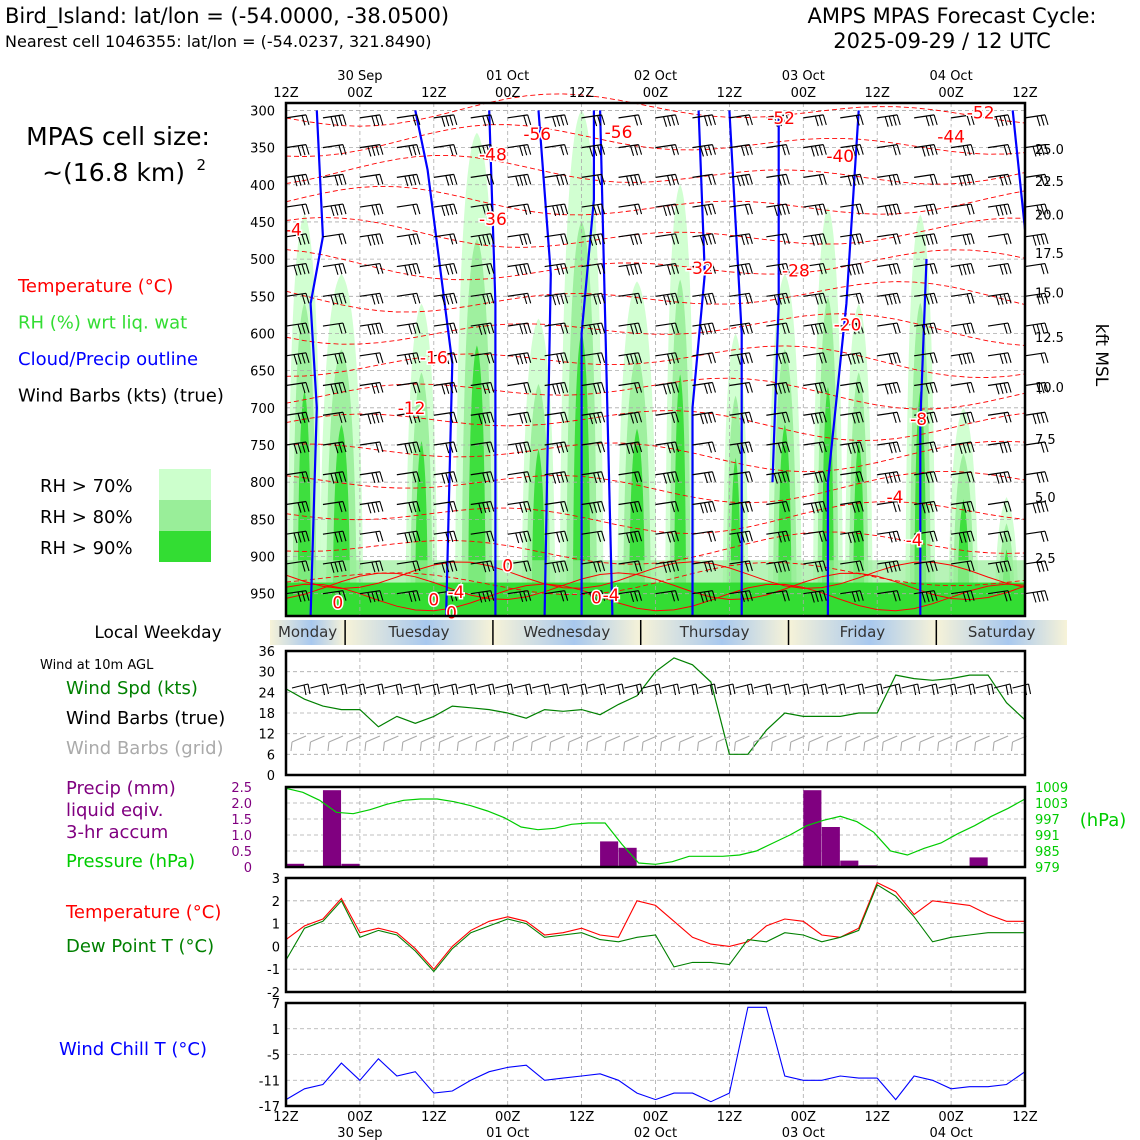  Describe the element at coordinates (849, 863) in the screenshot. I see `precip-bar` at that location.